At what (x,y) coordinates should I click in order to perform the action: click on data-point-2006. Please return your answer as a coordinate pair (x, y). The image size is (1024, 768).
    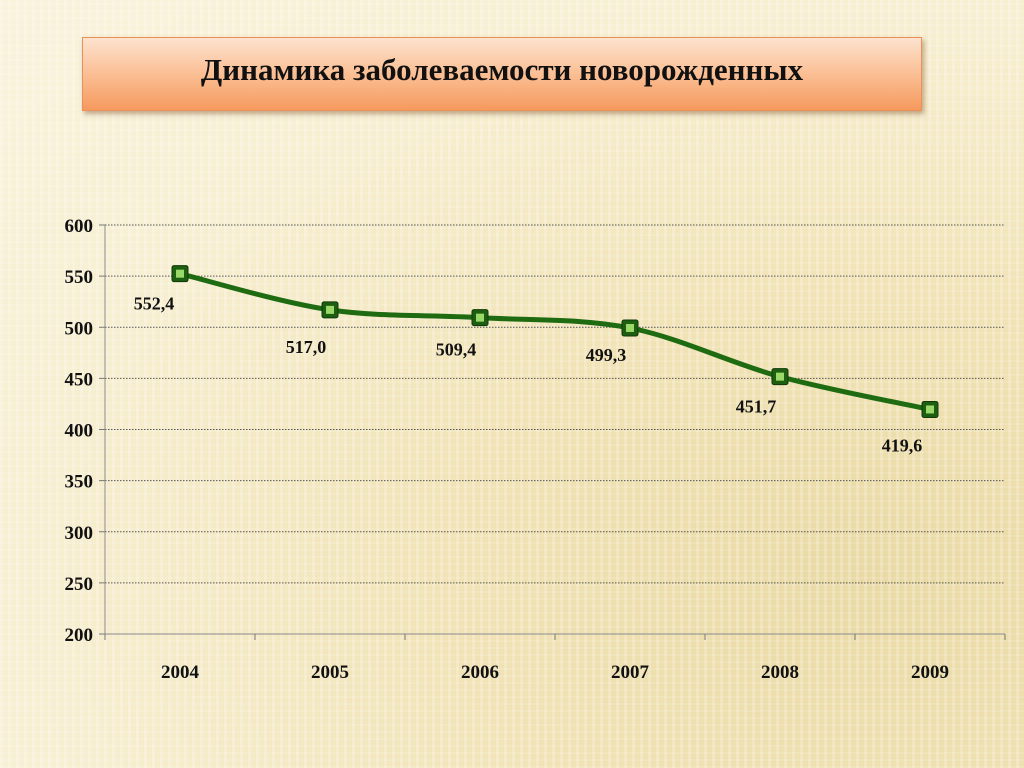
    Looking at the image, I should click on (480, 318).